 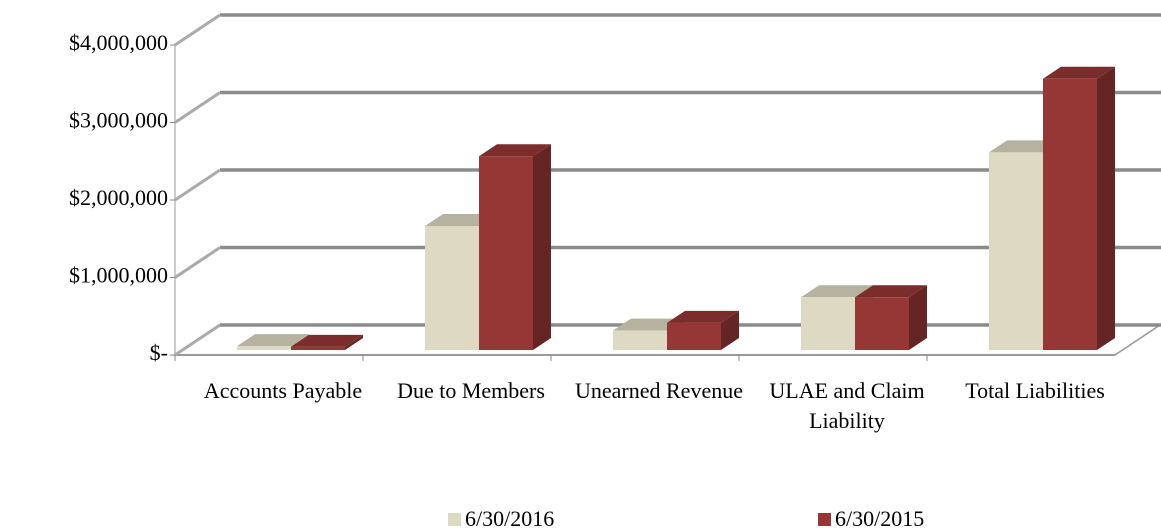 What do you see at coordinates (159, 352) in the screenshot?
I see `y-tick-label: $-` at bounding box center [159, 352].